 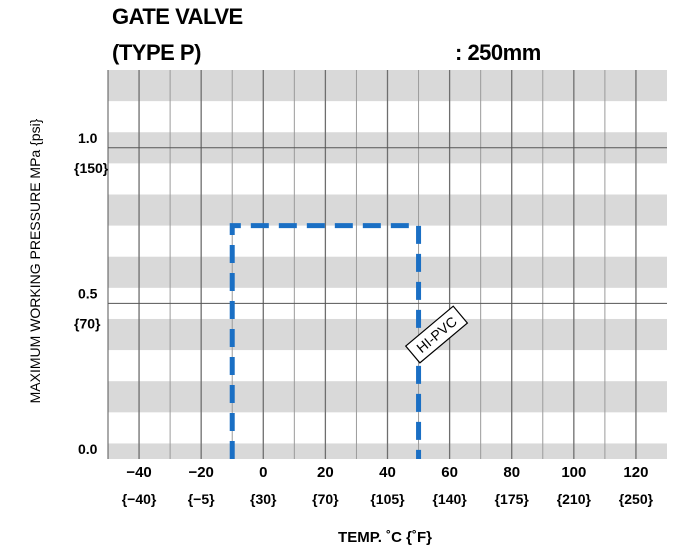 What do you see at coordinates (139, 499) in the screenshot?
I see `x-tick-label-f: {−40}` at bounding box center [139, 499].